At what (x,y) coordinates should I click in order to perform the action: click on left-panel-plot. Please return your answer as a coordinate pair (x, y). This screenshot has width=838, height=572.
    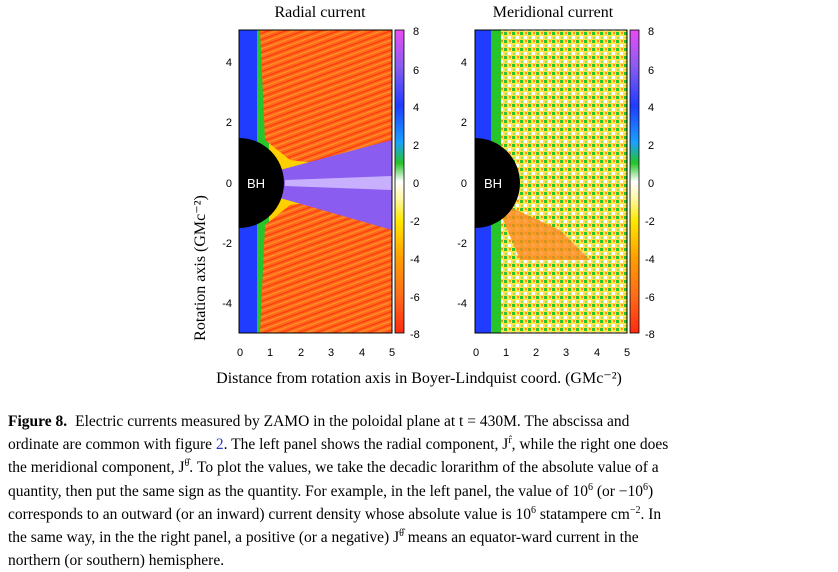
    Looking at the image, I should click on (315, 181).